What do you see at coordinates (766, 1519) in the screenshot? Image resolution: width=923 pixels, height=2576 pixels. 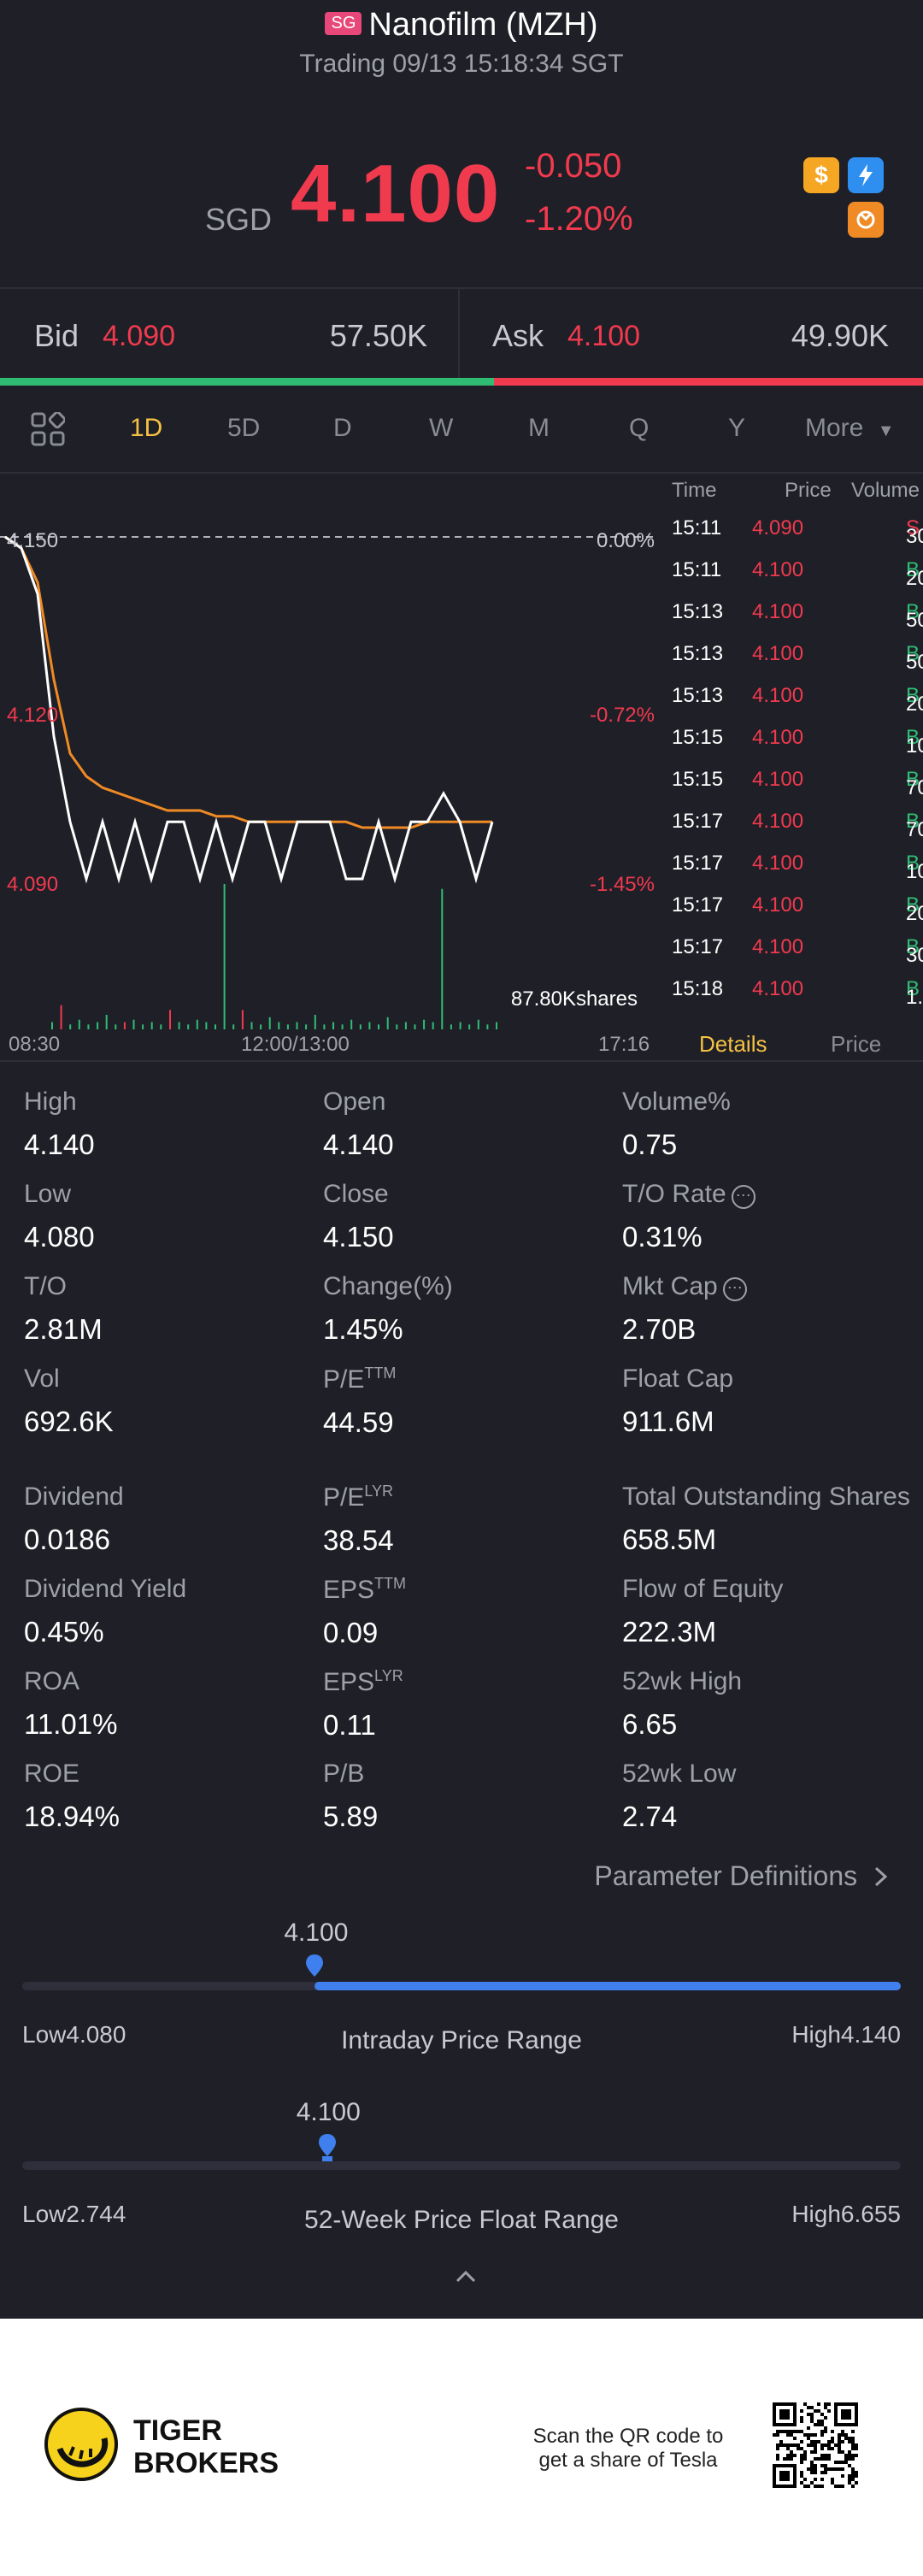 I see `stat-total-shares: Total Outstanding Shares 658.5M` at bounding box center [766, 1519].